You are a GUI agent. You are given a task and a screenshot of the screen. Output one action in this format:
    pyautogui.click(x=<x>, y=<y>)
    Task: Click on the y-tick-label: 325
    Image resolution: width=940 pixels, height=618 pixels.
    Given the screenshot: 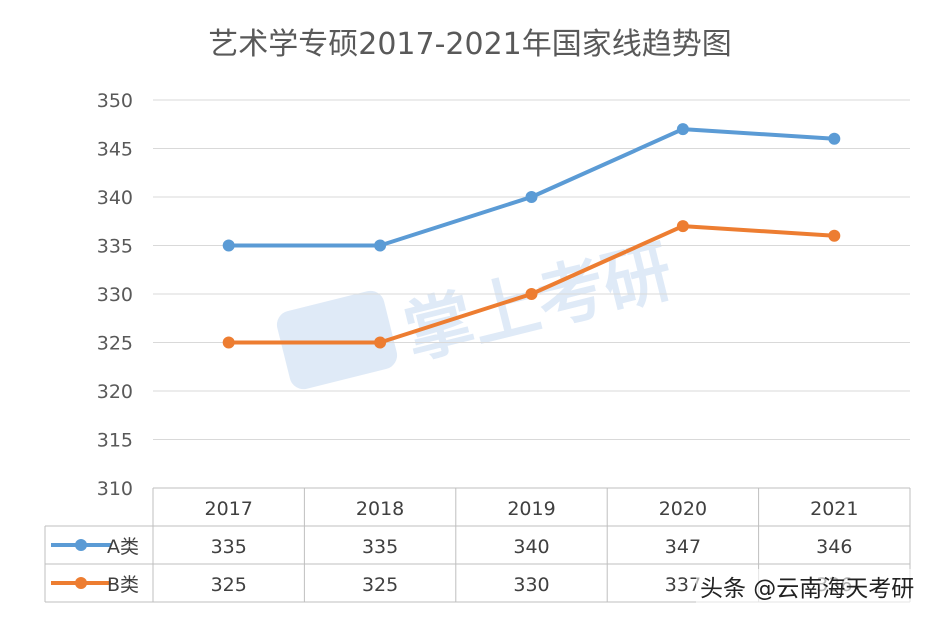 What is the action you would take?
    pyautogui.click(x=115, y=344)
    